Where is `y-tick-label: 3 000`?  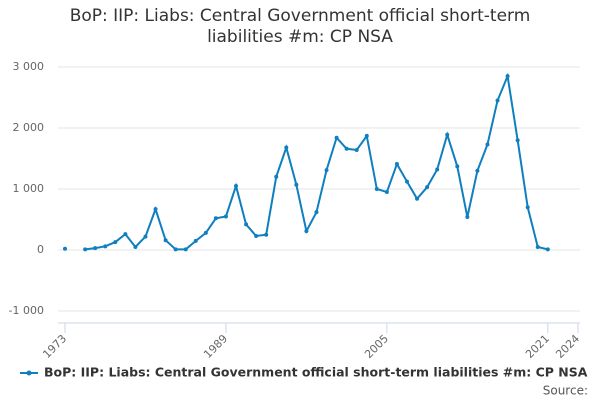 y-tick-label: 3 000 is located at coordinates (29, 66).